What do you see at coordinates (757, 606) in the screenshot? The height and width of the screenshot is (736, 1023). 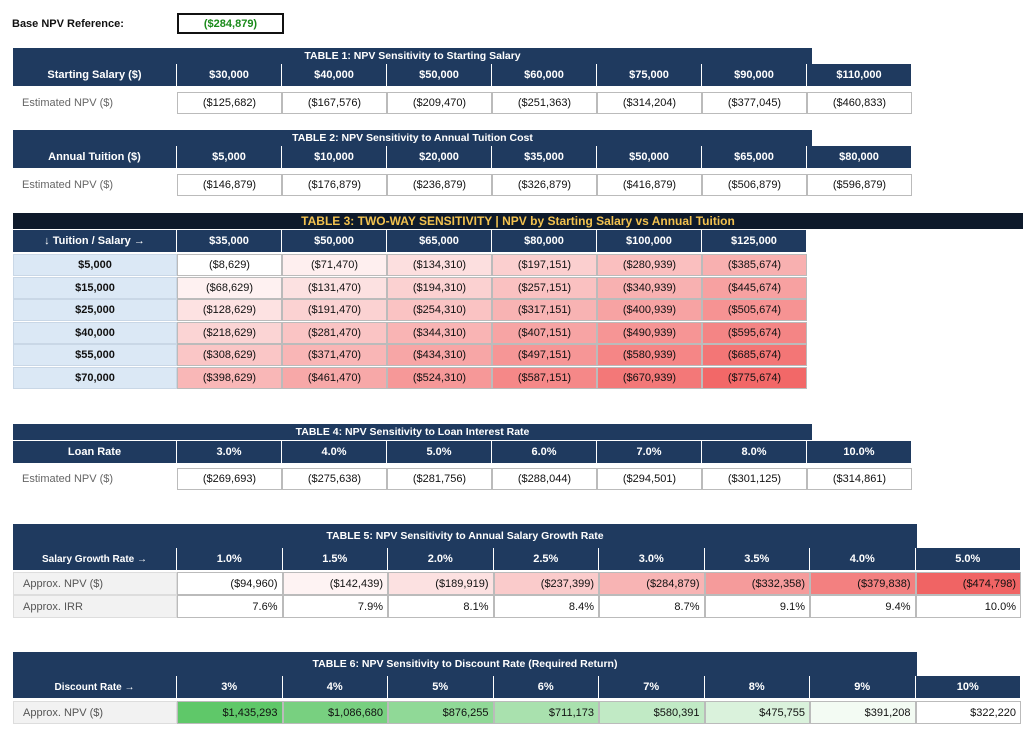 I see `value-cell: 9.1%` at bounding box center [757, 606].